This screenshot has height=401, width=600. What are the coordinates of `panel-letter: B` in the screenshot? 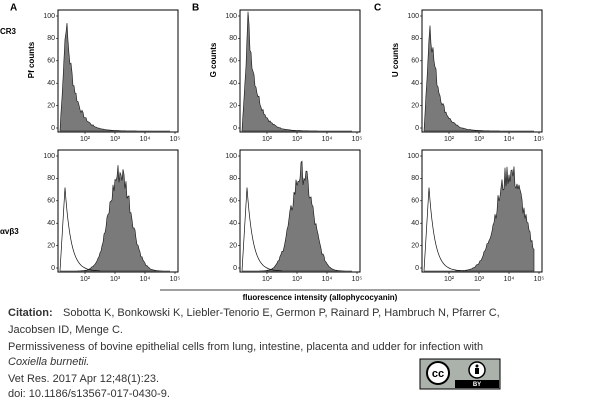 It's located at (195, 8).